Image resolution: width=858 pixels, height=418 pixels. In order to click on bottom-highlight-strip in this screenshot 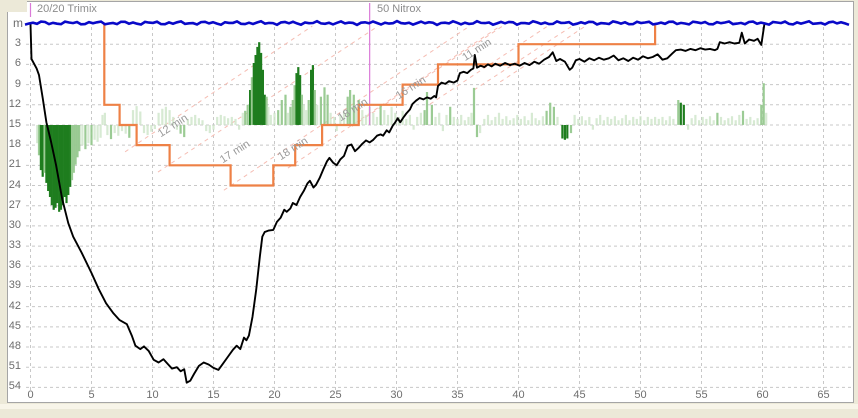, I will do `click(429, 406)`.